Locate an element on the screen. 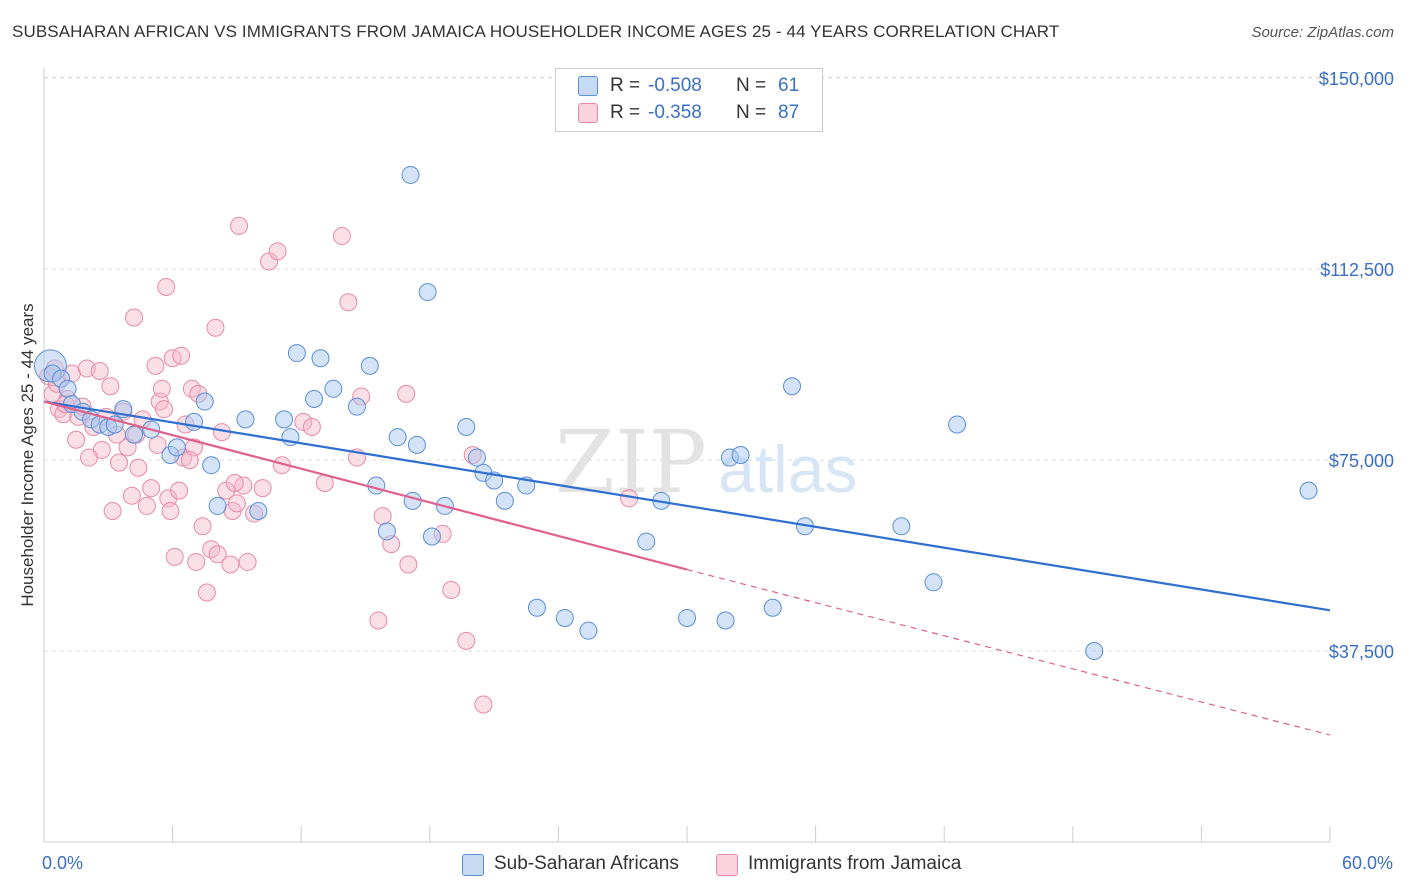 Image resolution: width=1406 pixels, height=892 pixels. y-tick-label: $150,000 is located at coordinates (1356, 79).